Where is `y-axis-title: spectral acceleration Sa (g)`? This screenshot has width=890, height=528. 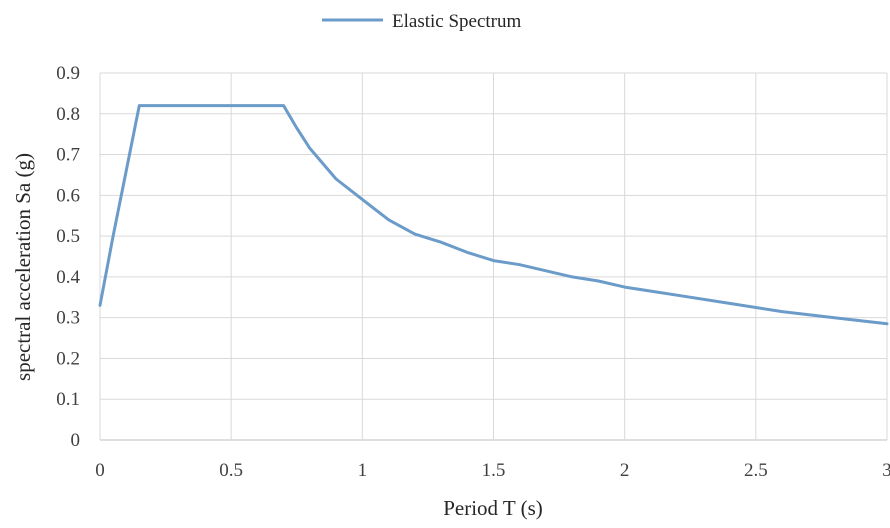
y-axis-title: spectral acceleration Sa (g) is located at coordinates (23, 267).